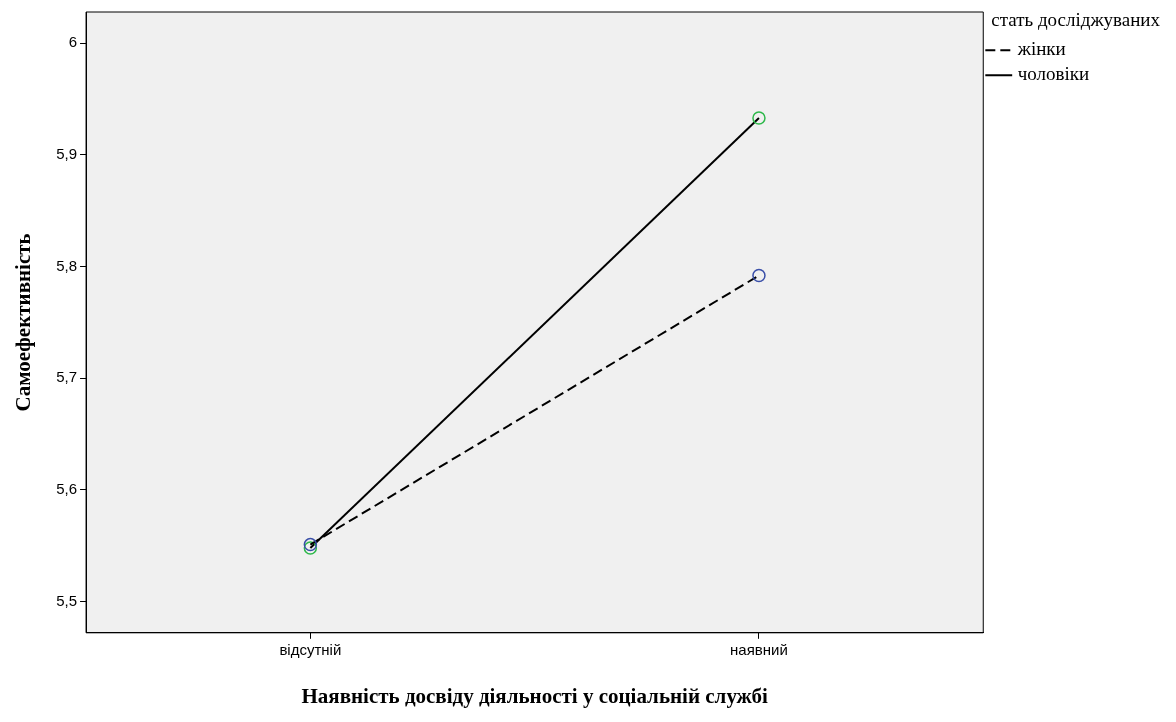  I want to click on x-tick-label: відсутній, so click(310, 649).